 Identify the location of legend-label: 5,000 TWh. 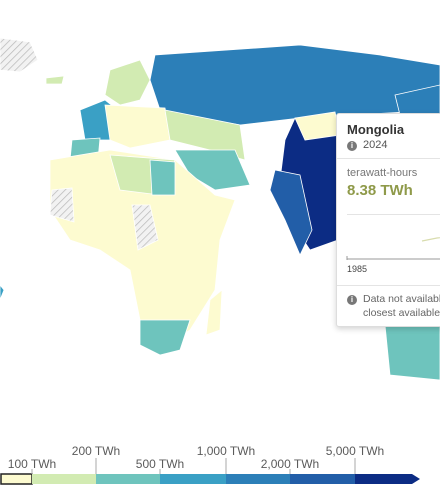
(355, 451).